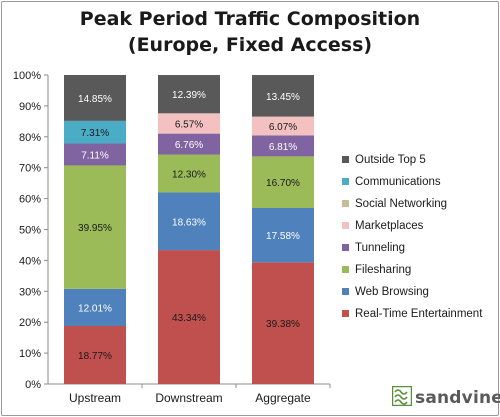  I want to click on data-label: 6.76%, so click(189, 145).